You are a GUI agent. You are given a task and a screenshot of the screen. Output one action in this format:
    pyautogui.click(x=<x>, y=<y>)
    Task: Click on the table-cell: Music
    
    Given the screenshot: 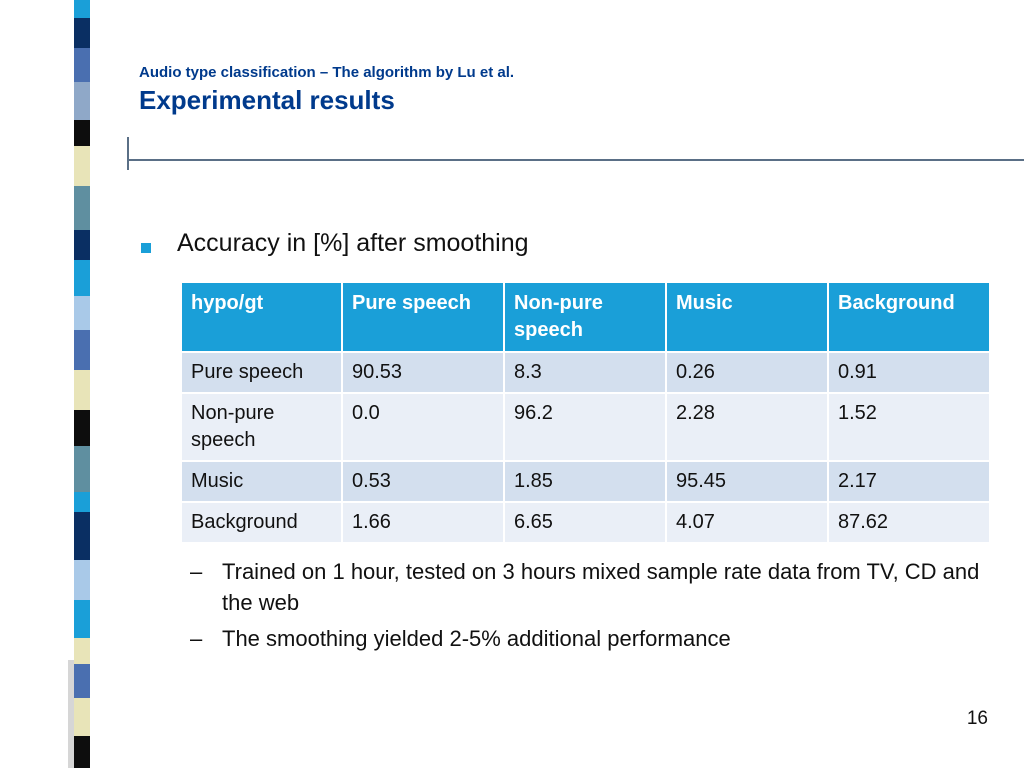 What is the action you would take?
    pyautogui.click(x=261, y=481)
    